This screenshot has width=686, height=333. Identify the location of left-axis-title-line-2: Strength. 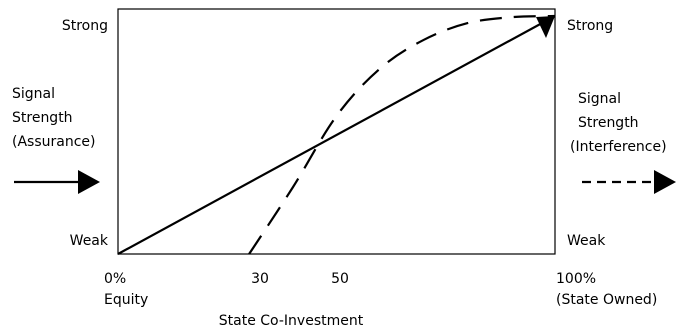
(42, 118).